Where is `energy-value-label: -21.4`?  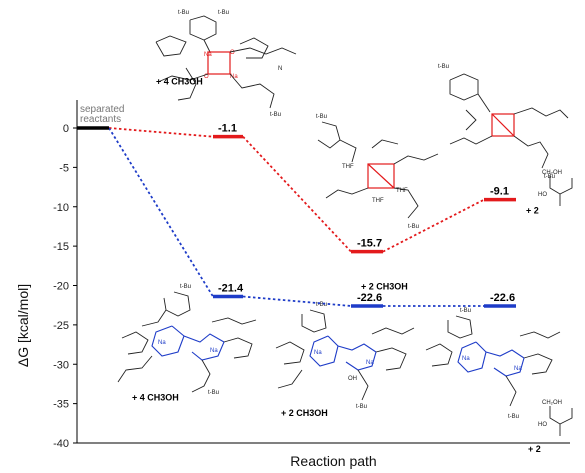
energy-value-label: -21.4 is located at coordinates (231, 289).